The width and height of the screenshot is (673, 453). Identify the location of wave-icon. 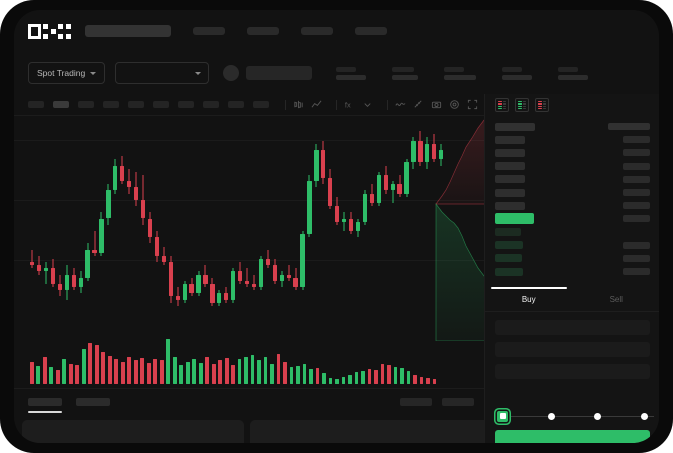
(400, 104).